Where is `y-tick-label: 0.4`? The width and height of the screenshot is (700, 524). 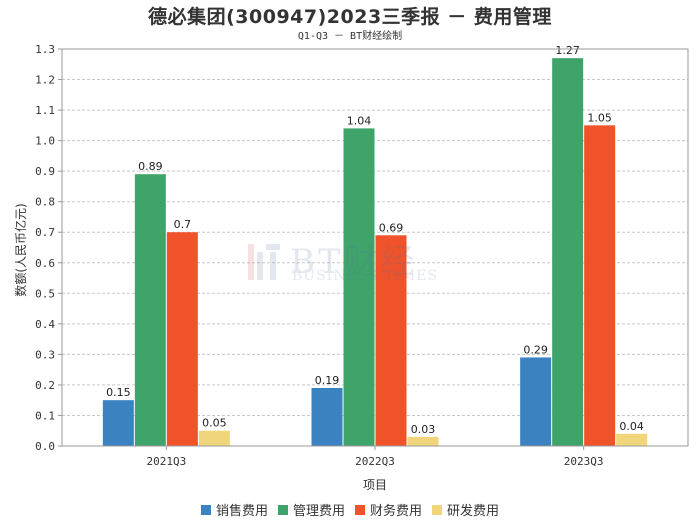
y-tick-label: 0.4 is located at coordinates (45, 324).